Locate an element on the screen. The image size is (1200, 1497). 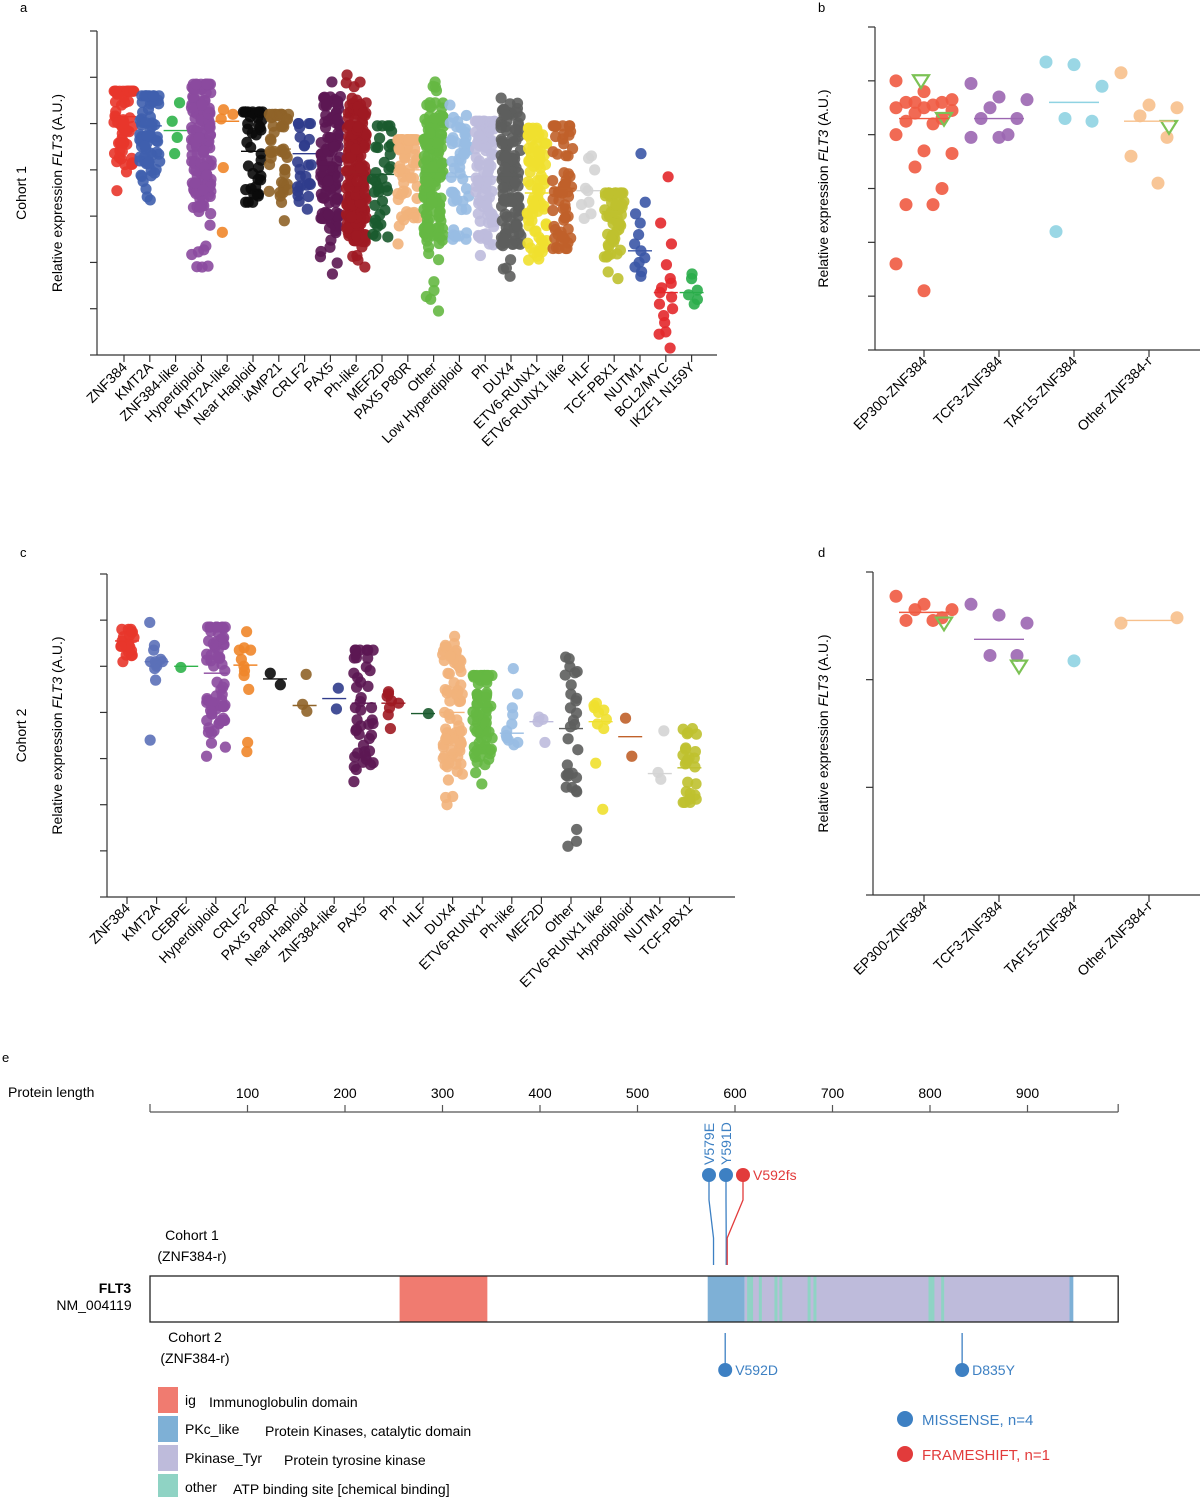
protein-axis-tick-label: 500 is located at coordinates (638, 1093).